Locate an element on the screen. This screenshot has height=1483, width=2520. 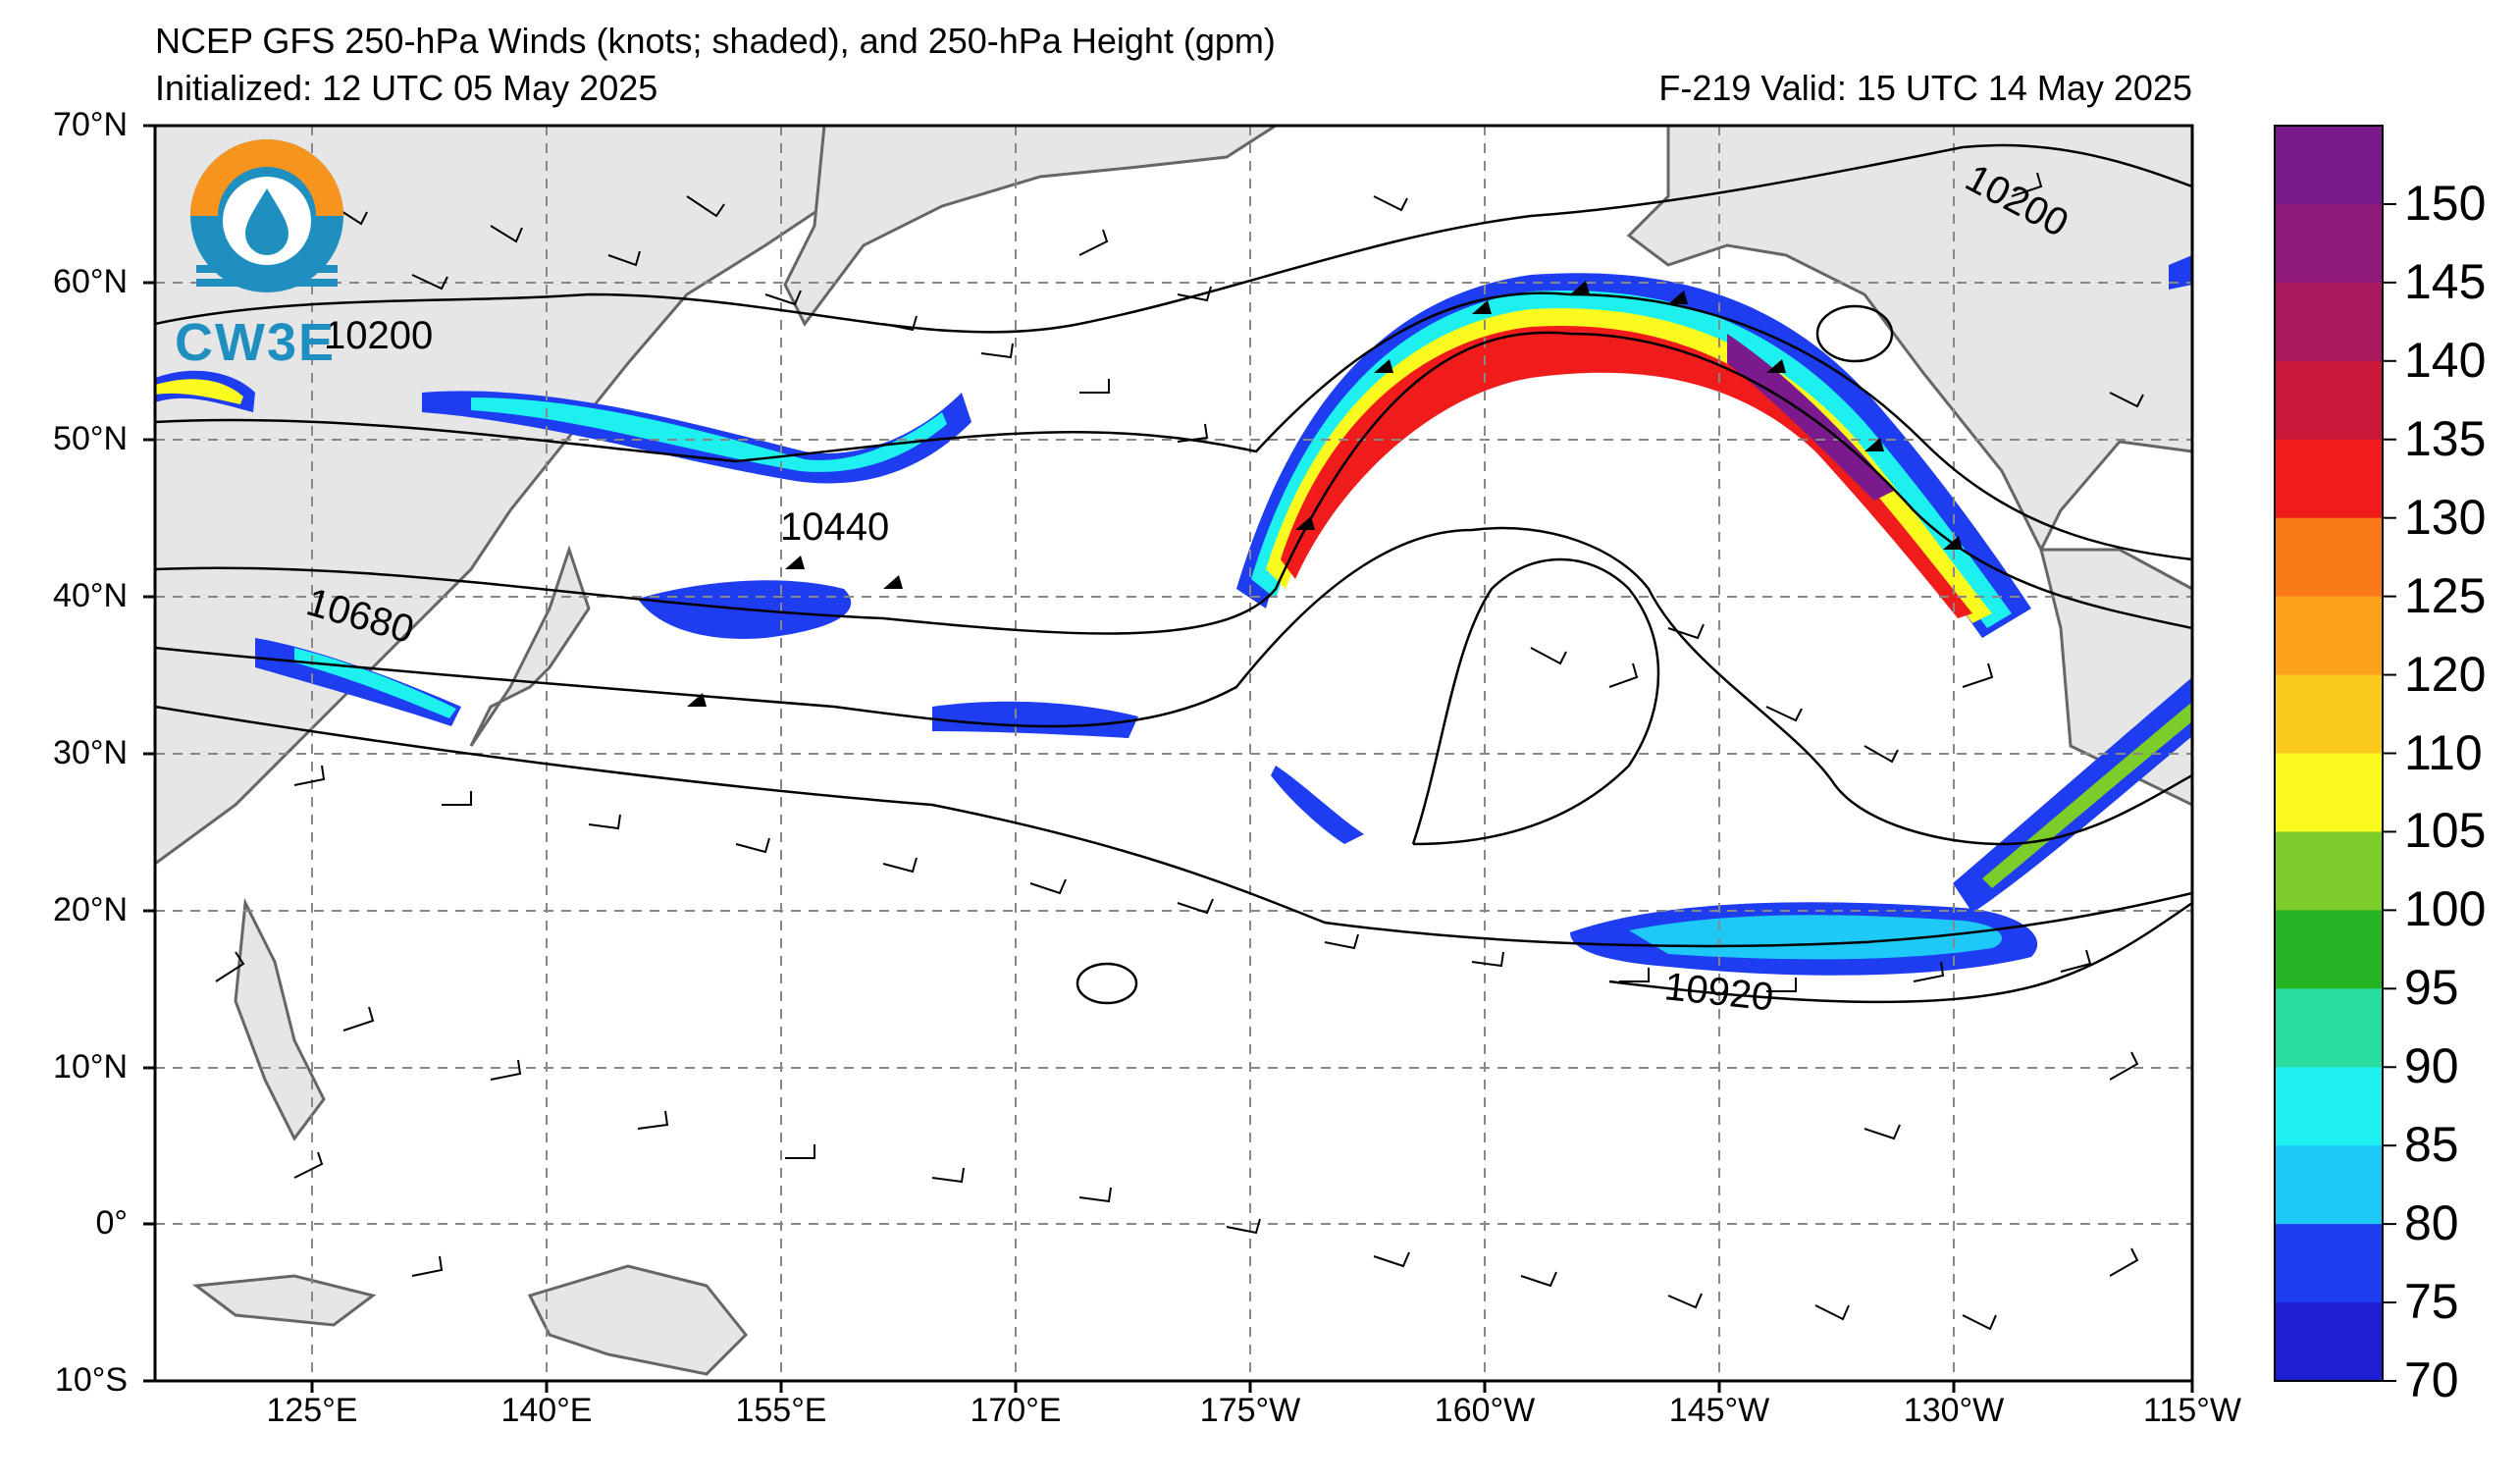
lon-label-155e: 155°E is located at coordinates (781, 1410).